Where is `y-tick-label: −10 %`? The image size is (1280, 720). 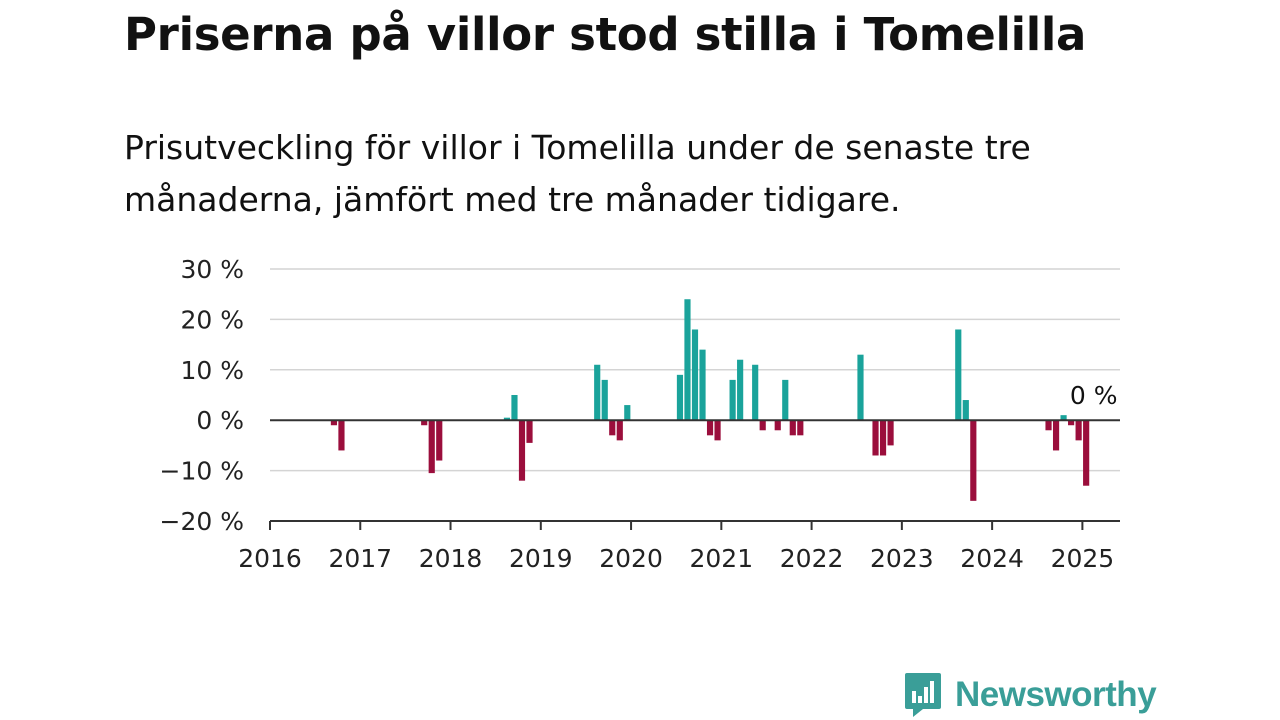
y-tick-label: −10 % is located at coordinates (202, 471).